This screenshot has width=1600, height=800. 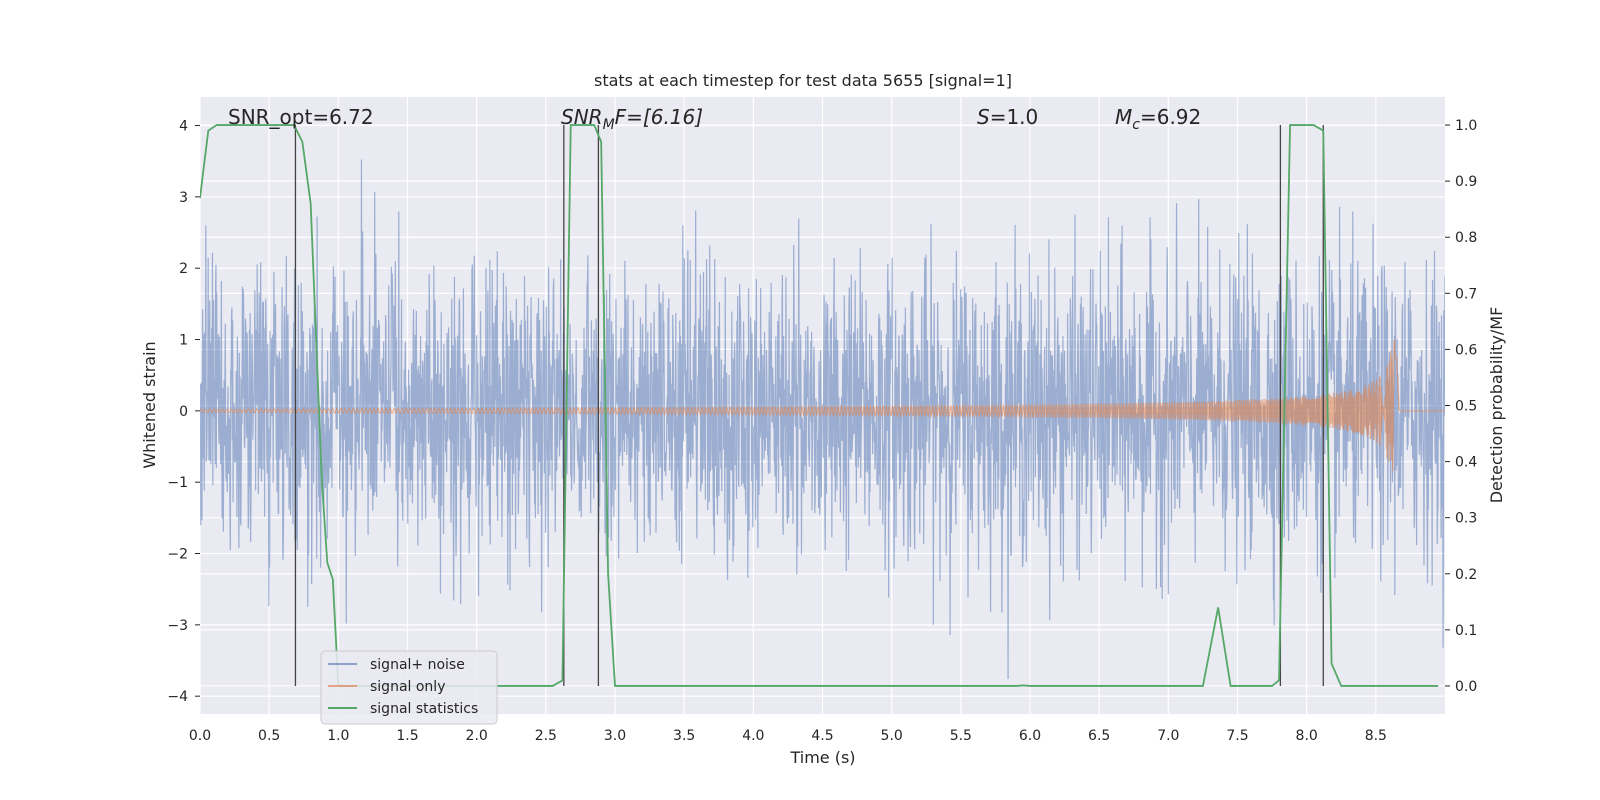 I want to click on y-axis-right-label: Detection probability/MF, so click(x=1496, y=405).